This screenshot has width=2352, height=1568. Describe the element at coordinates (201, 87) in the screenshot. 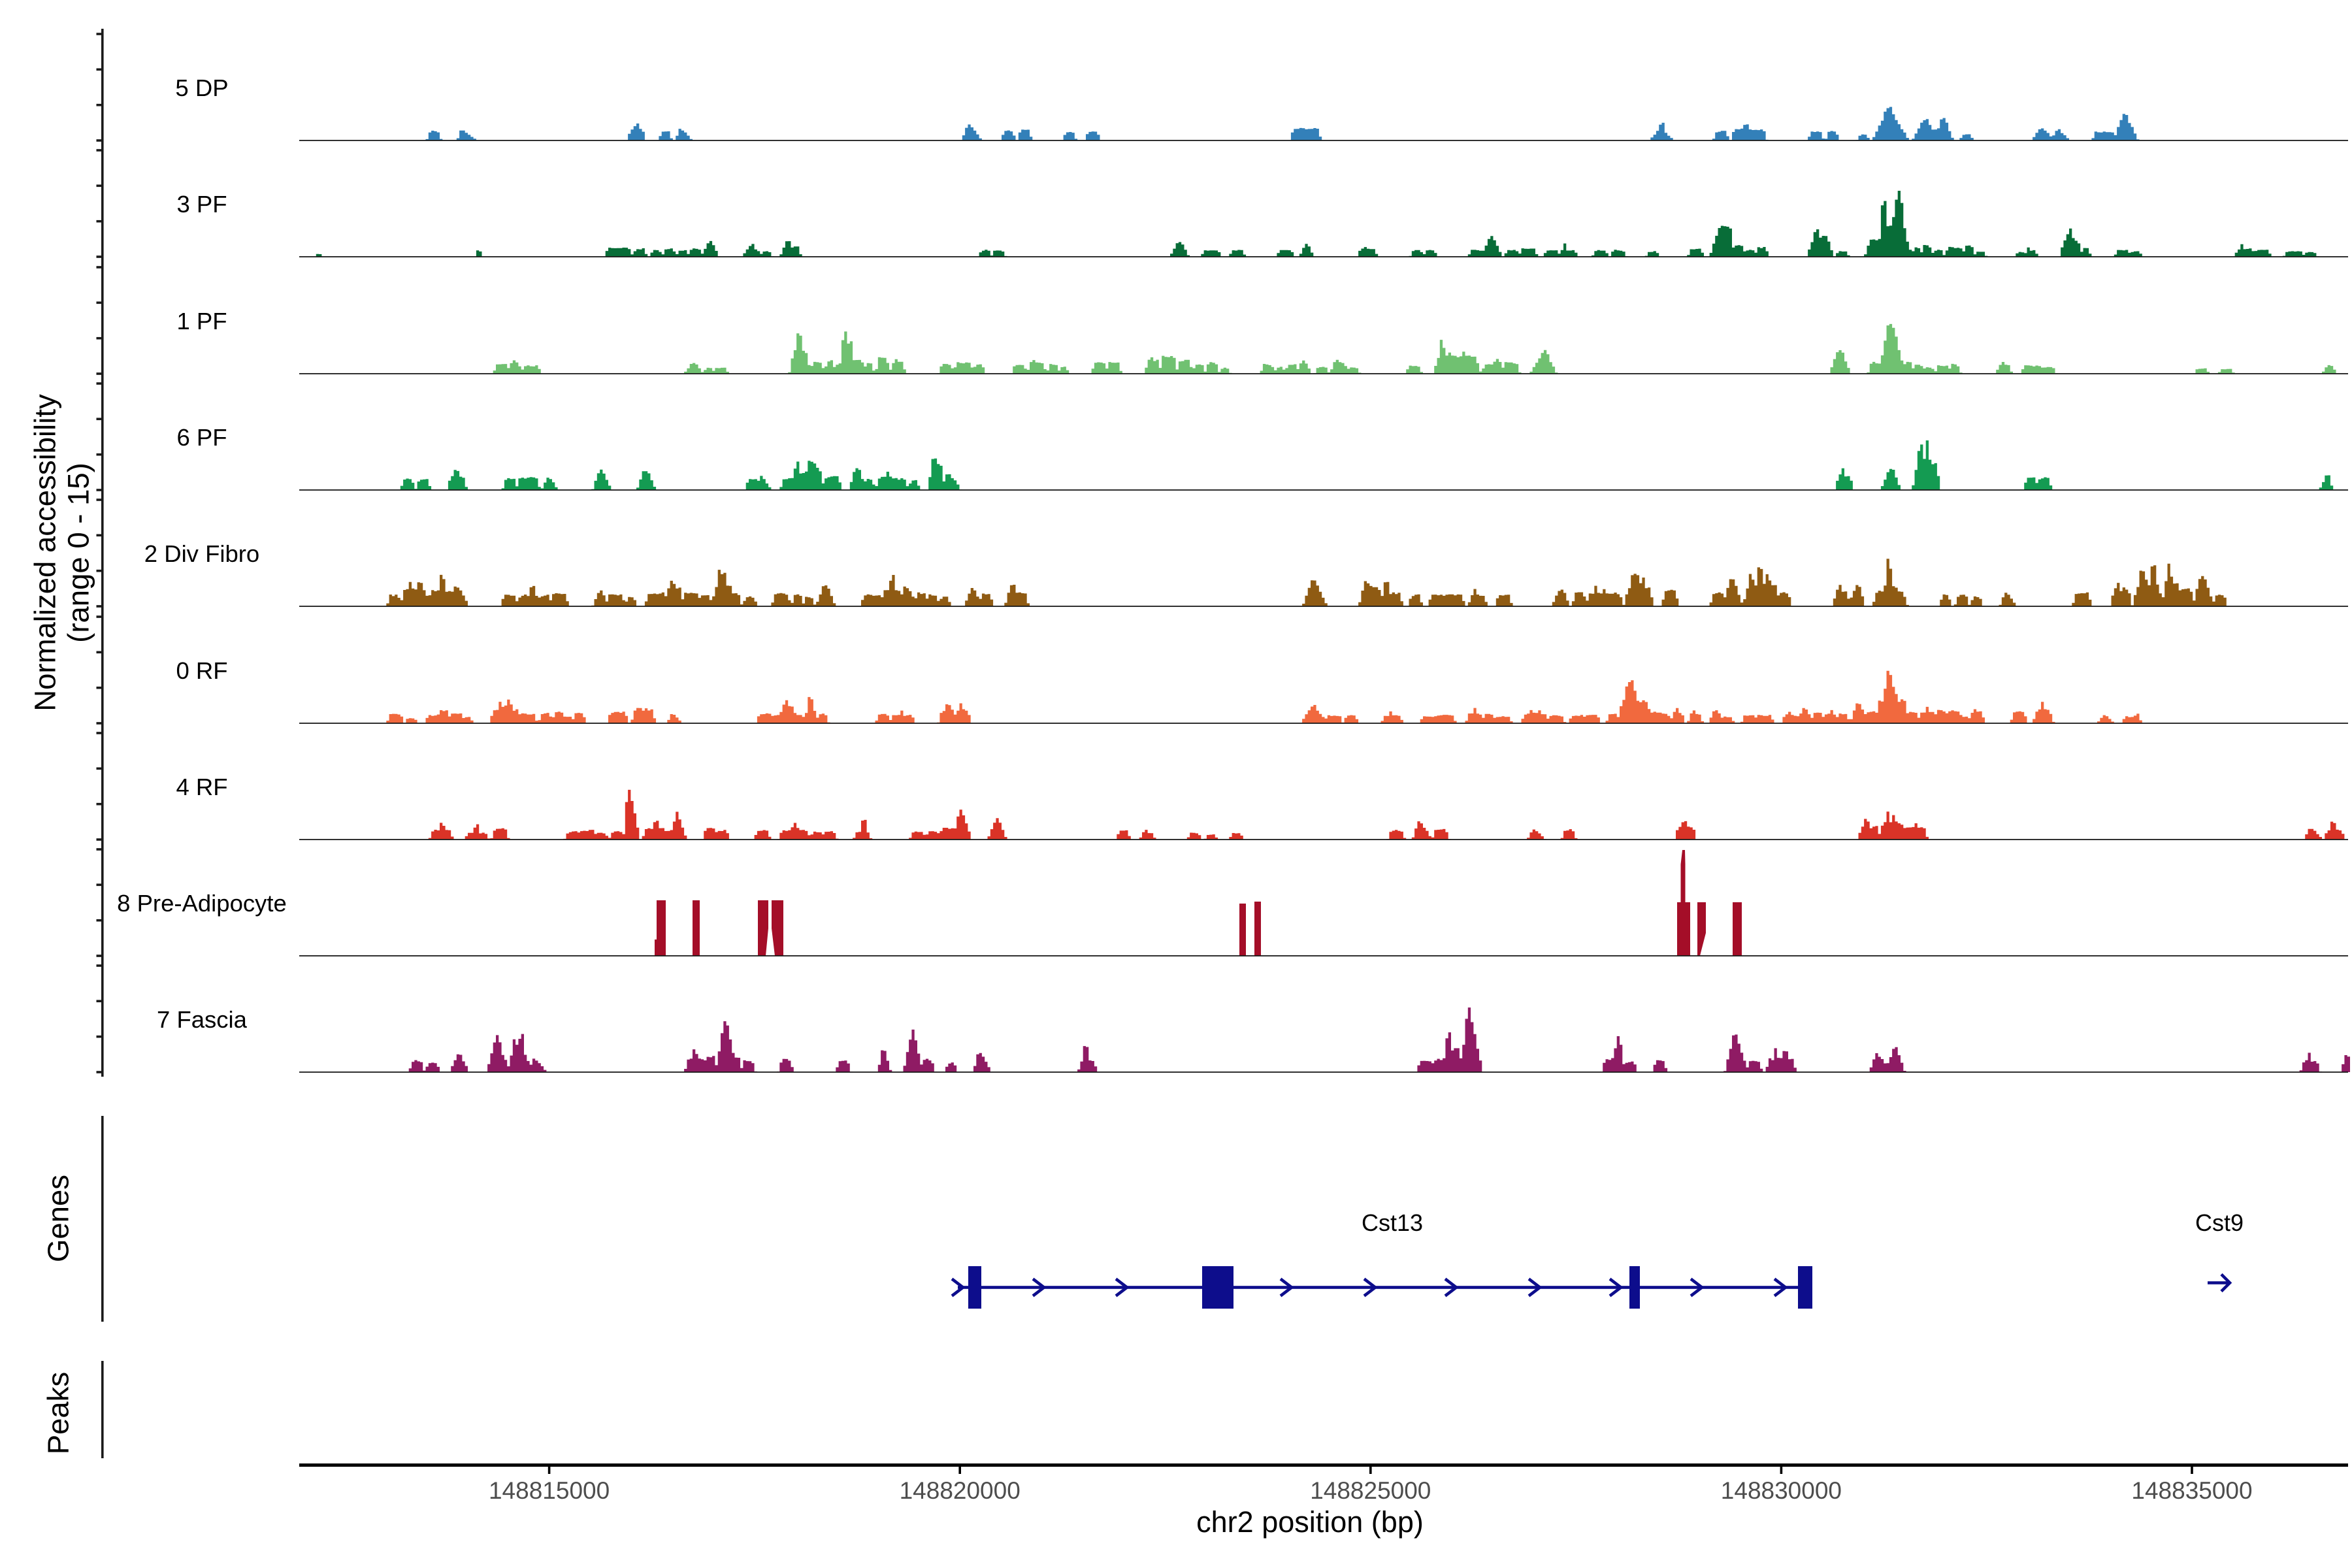

I see `svg-text: 5 DP` at that location.